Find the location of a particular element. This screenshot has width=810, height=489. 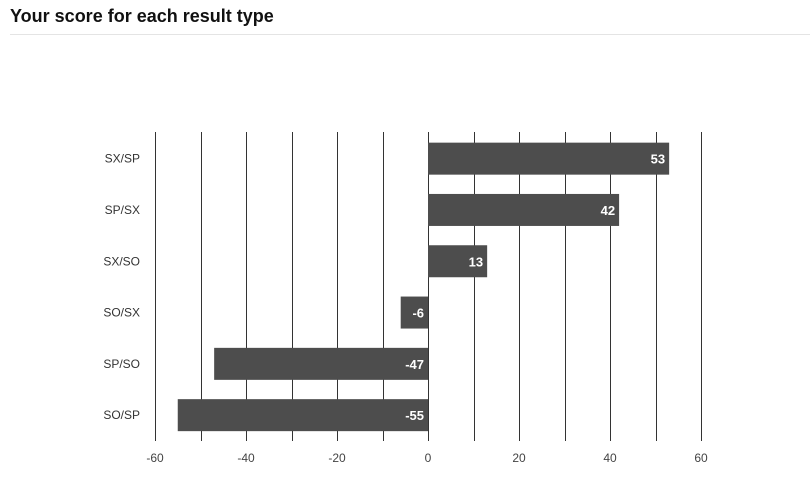

category-labels: SX/SP SP/SX SX/SO SO/SX SP/SO SO/SP is located at coordinates (121, 287).